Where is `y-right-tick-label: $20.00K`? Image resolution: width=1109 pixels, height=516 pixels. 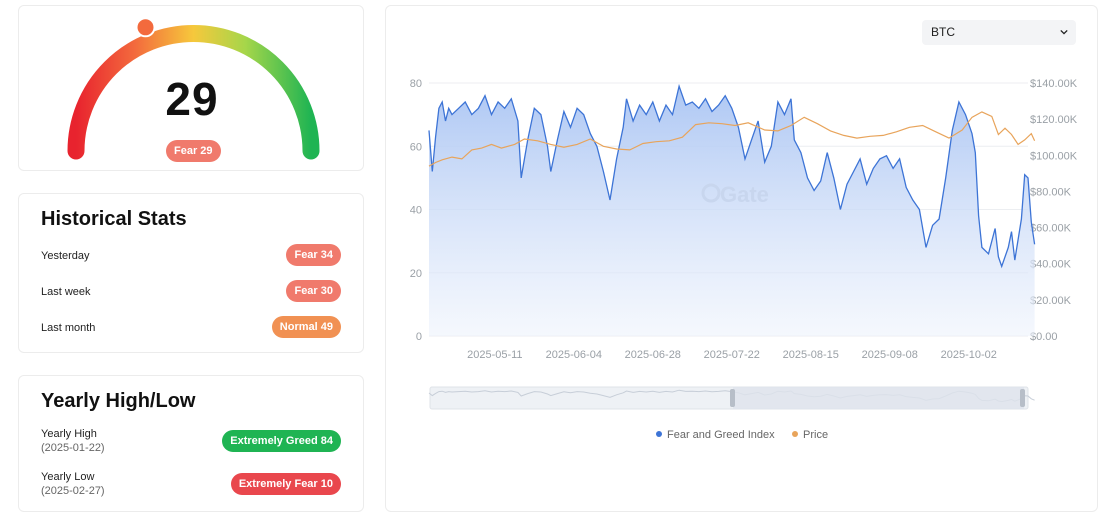 y-right-tick-label: $20.00K is located at coordinates (1051, 301).